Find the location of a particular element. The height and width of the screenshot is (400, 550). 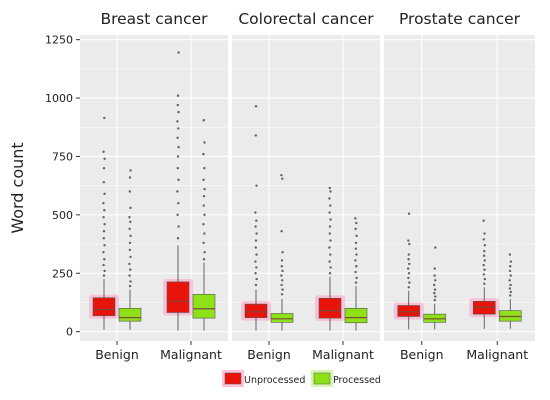

legend-label: Unprocessed is located at coordinates (274, 380).